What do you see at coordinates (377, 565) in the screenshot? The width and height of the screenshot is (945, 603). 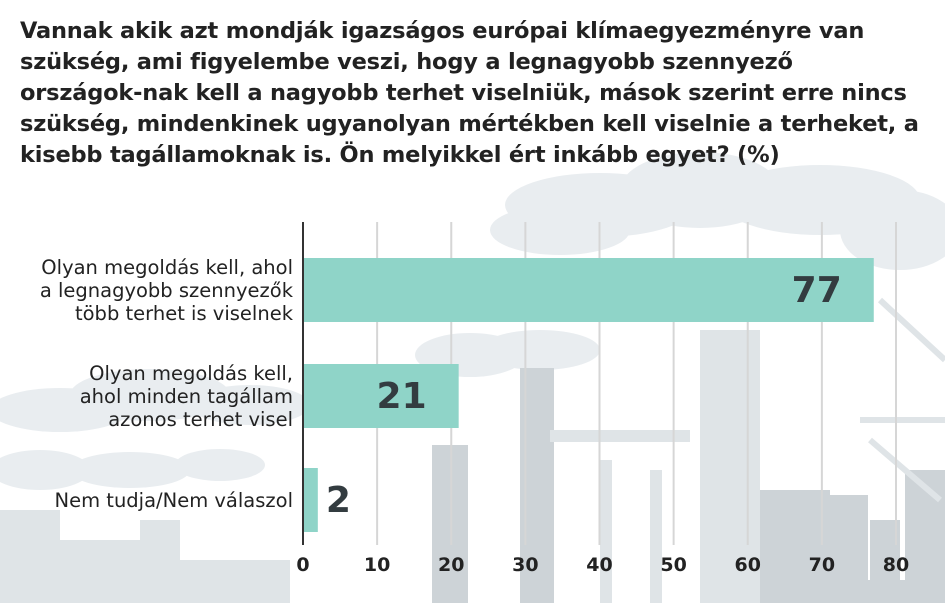 I see `x-tick-label: 10` at bounding box center [377, 565].